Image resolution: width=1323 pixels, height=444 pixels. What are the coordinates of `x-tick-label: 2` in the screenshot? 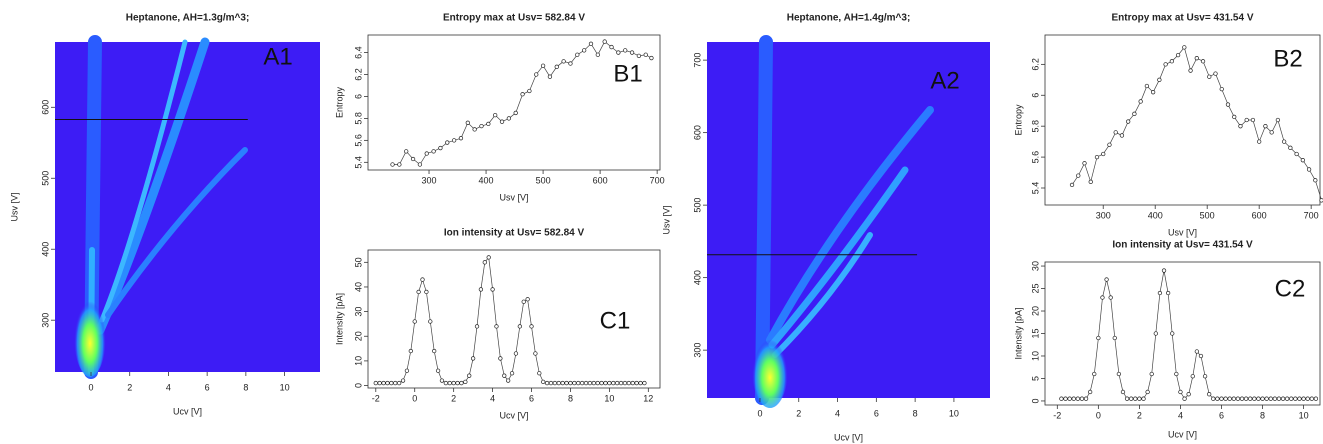 It's located at (1139, 415).